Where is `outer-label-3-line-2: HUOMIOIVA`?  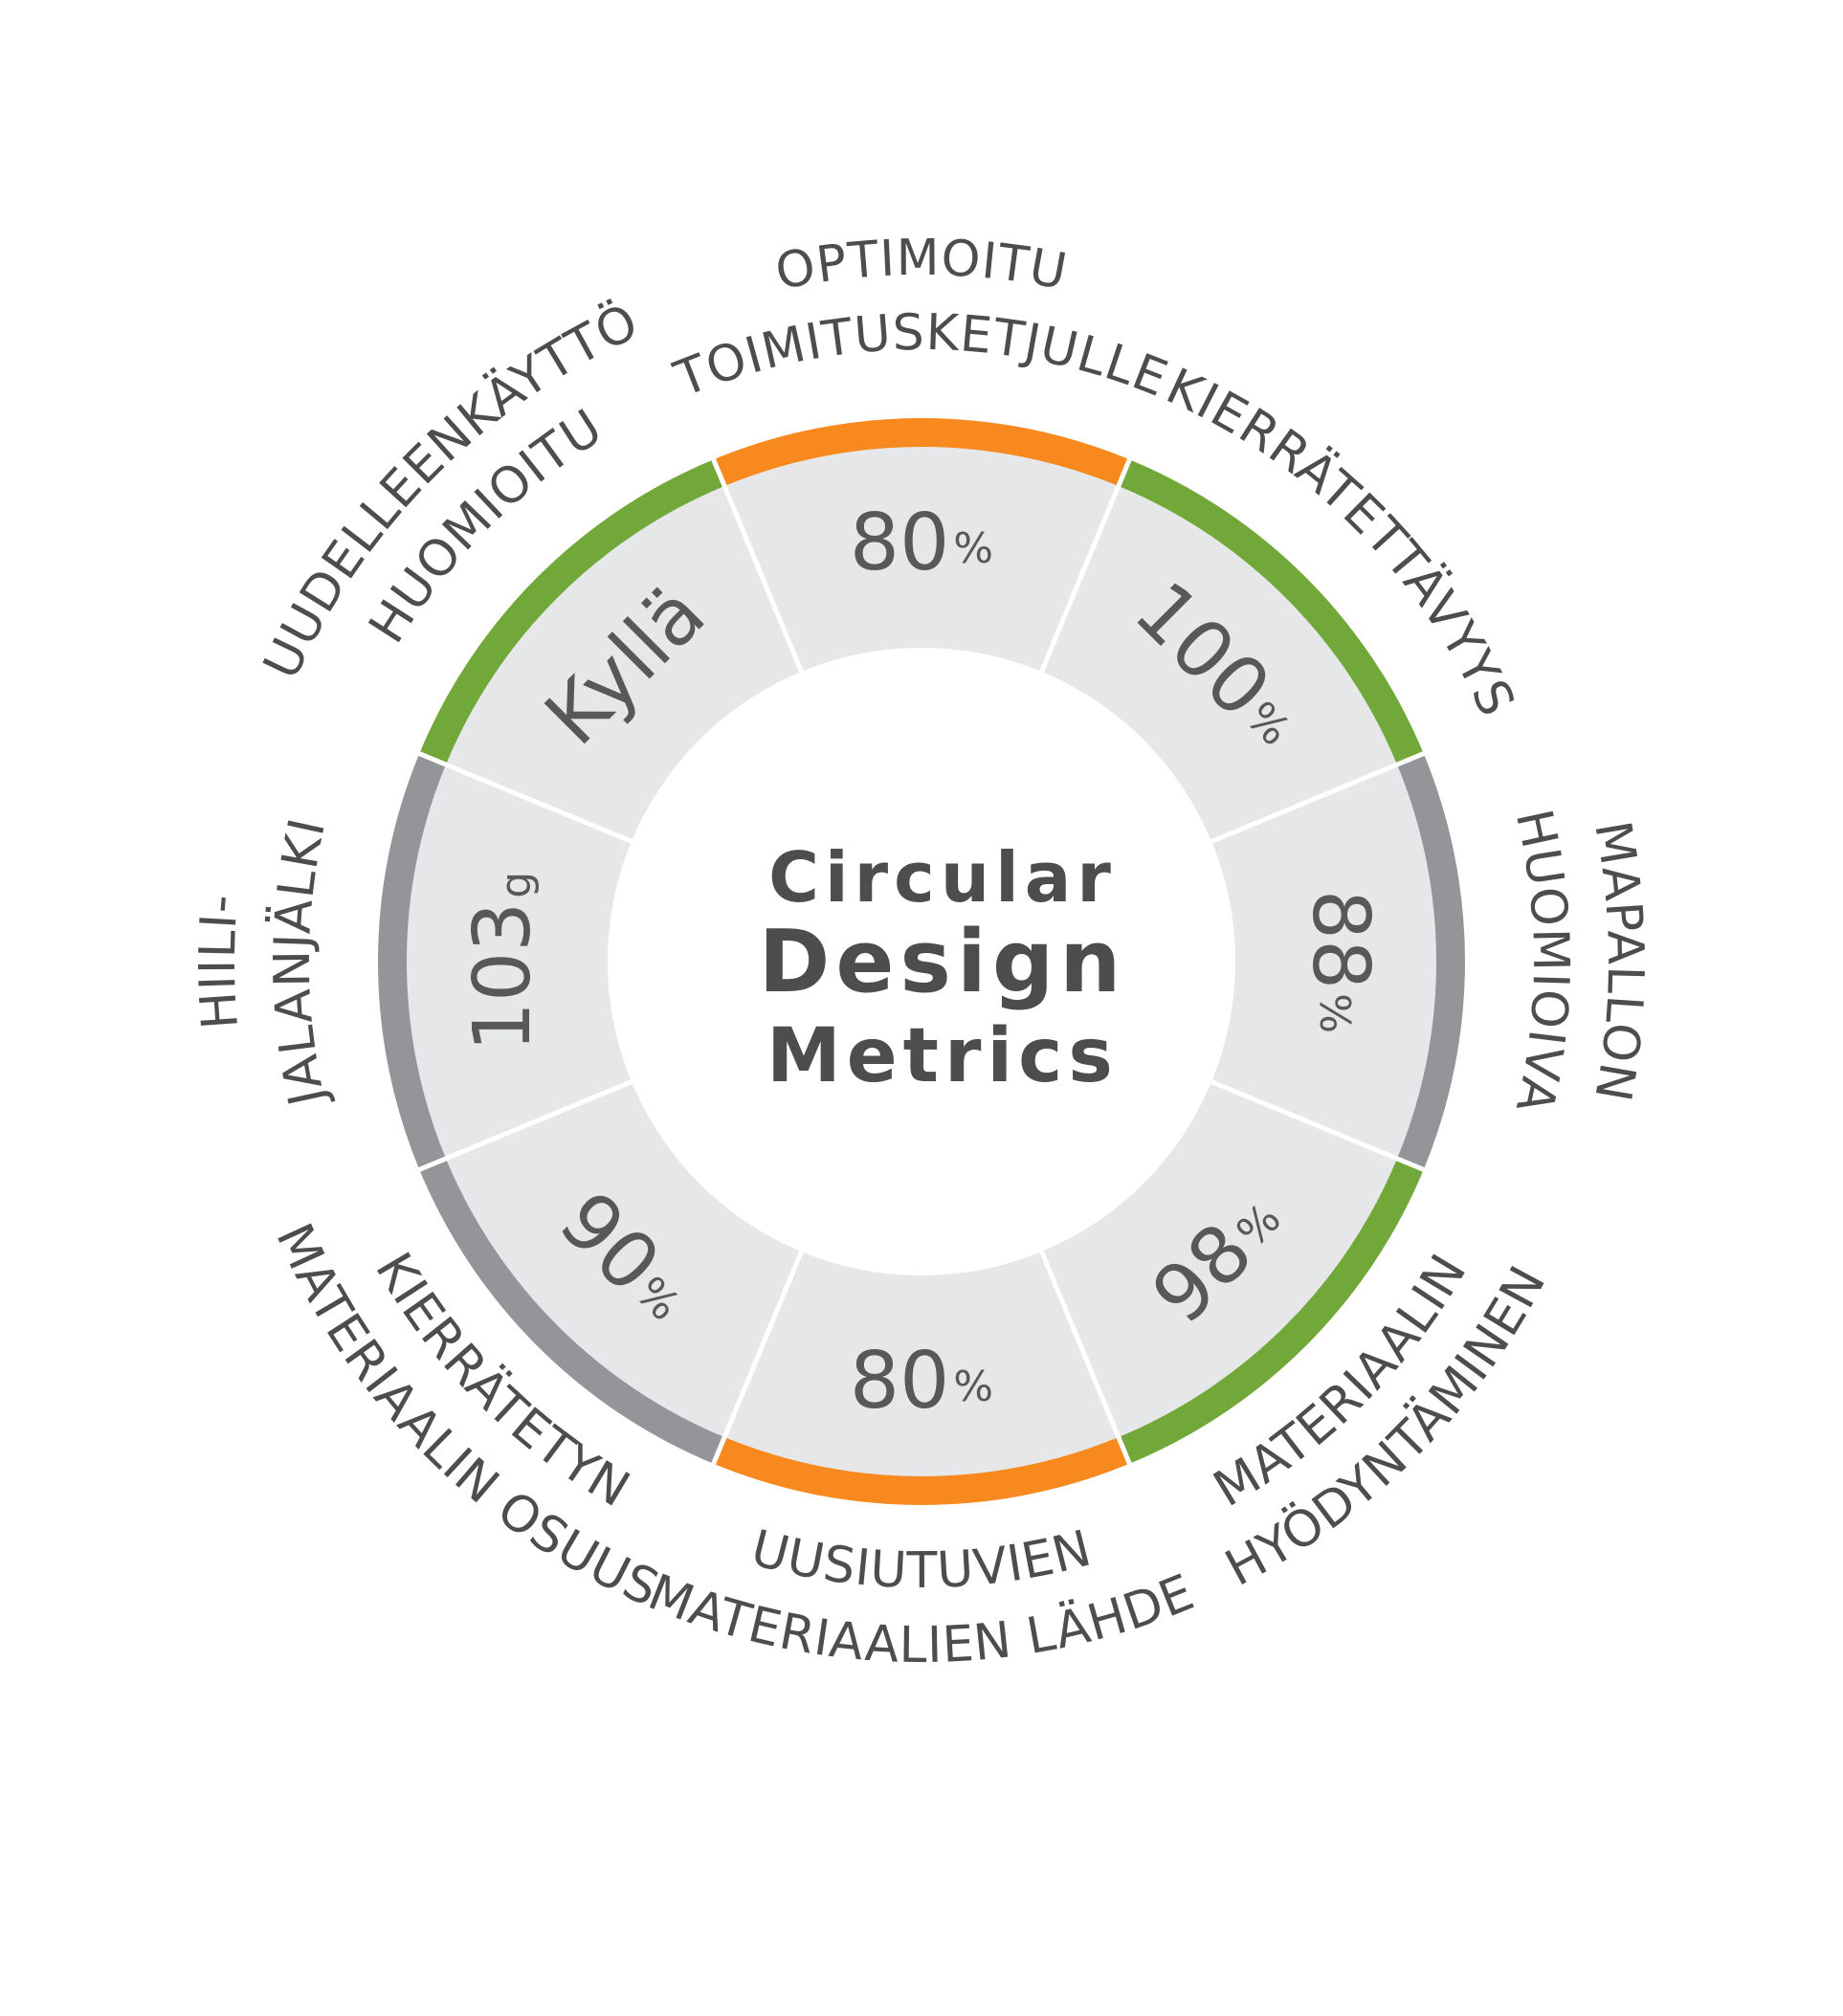 outer-label-3-line-2: HUOMIOIVA is located at coordinates (1542, 962).